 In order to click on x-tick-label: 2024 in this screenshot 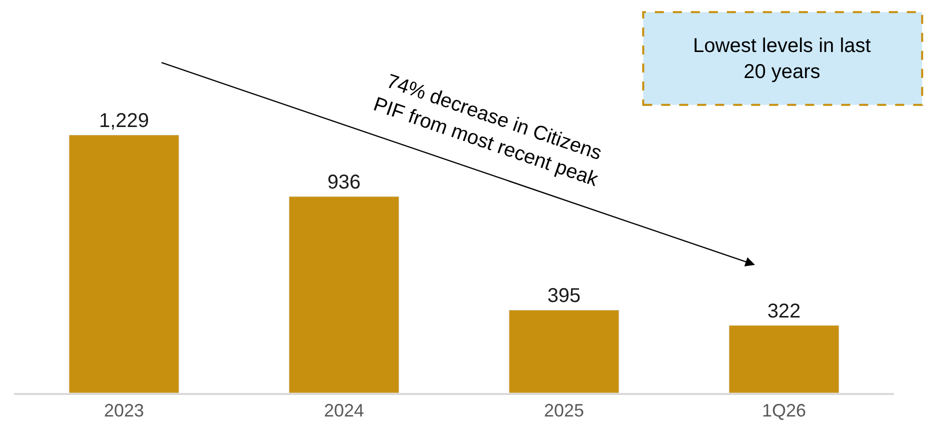, I will do `click(344, 410)`.